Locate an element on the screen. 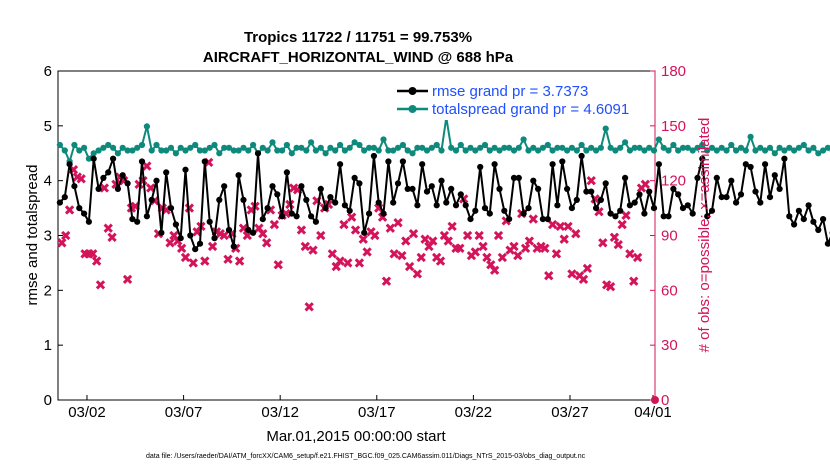  y-tick-label: 6 is located at coordinates (48, 71).